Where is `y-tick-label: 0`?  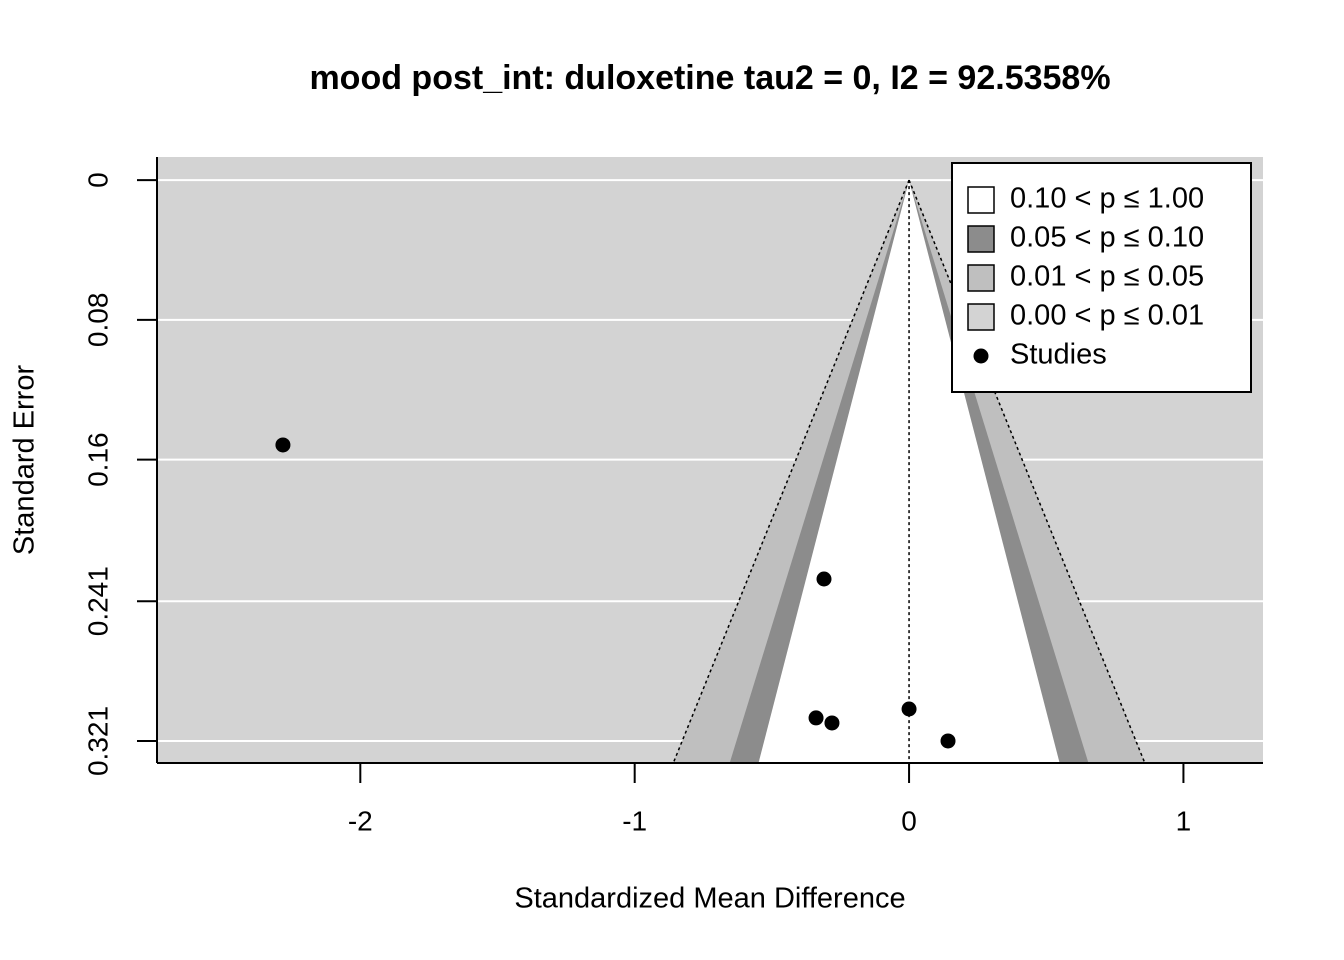
y-tick-label: 0 is located at coordinates (97, 180).